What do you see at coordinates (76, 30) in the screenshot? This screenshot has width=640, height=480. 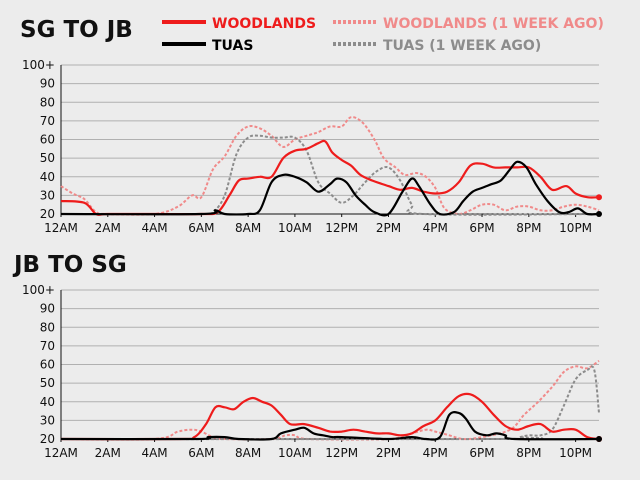 I see `chart-1-title: SG TO JB` at bounding box center [76, 30].